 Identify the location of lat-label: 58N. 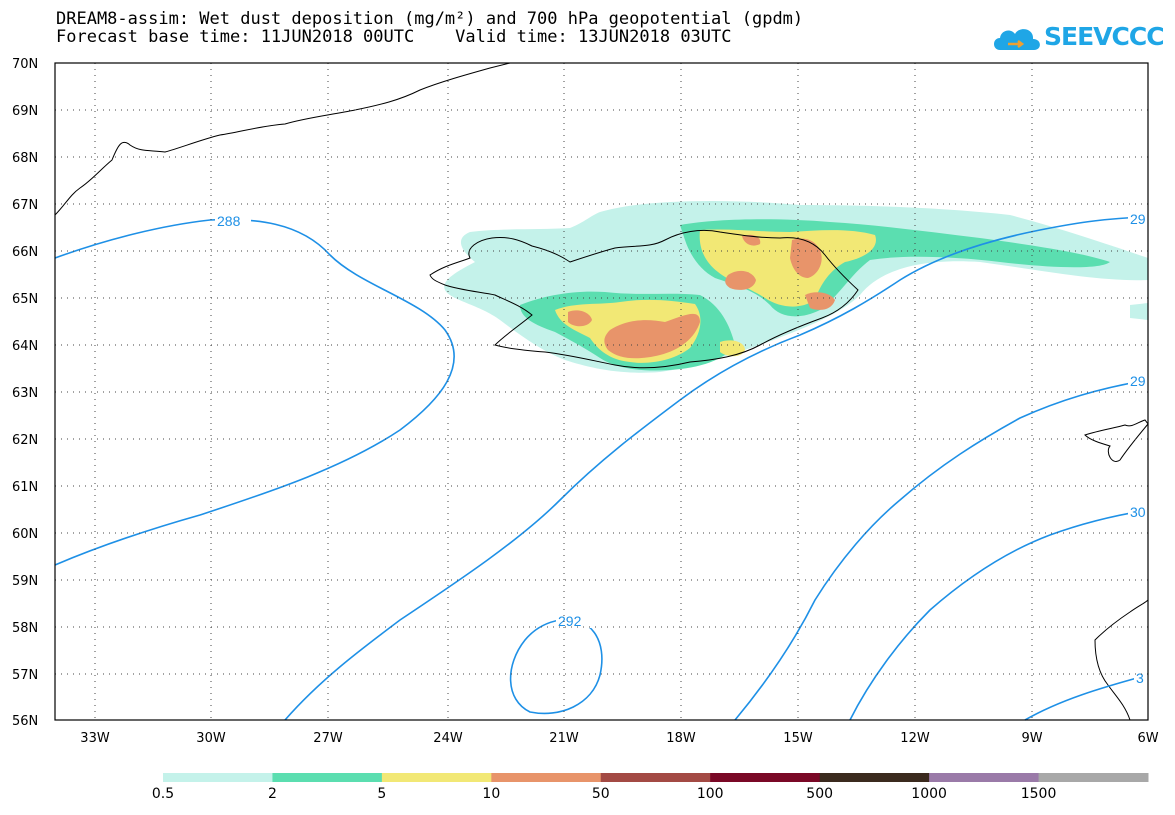
(25, 628).